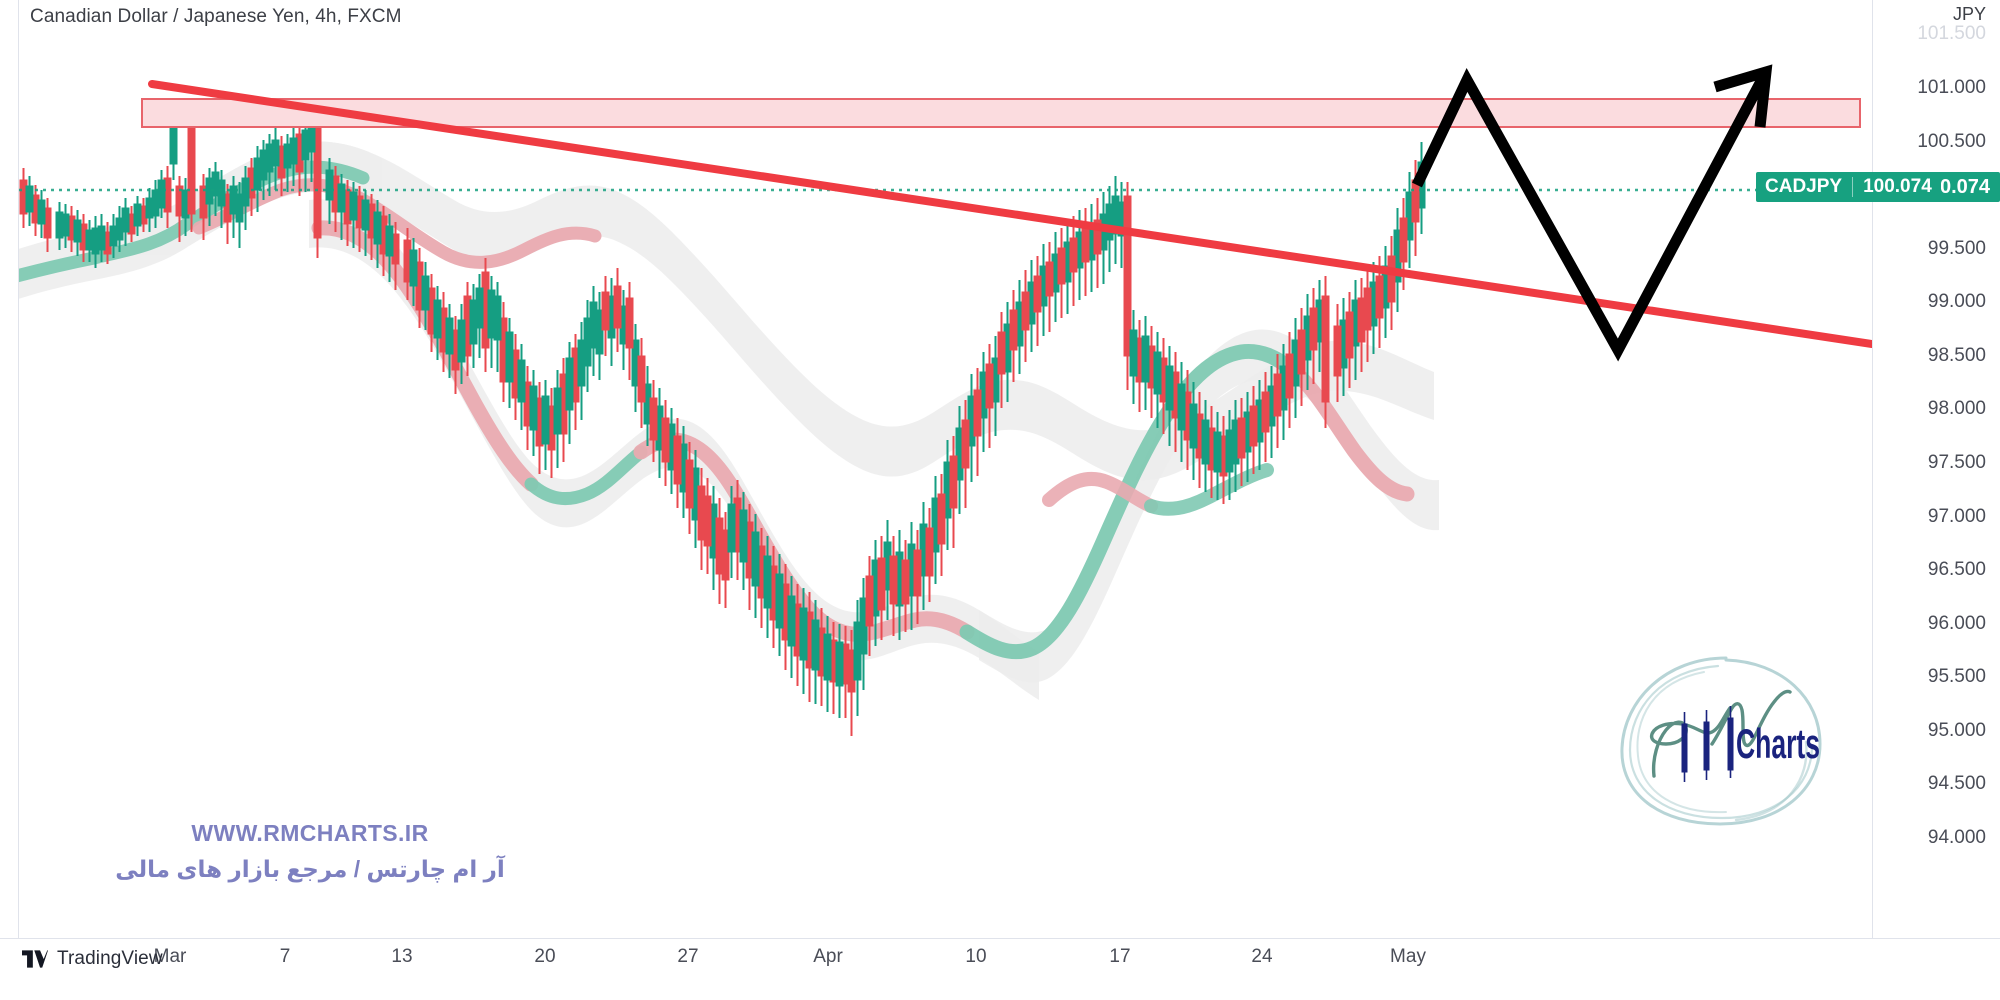 This screenshot has width=2000, height=1000. What do you see at coordinates (1897, 187) in the screenshot?
I see `symbol-price-value: 100.074` at bounding box center [1897, 187].